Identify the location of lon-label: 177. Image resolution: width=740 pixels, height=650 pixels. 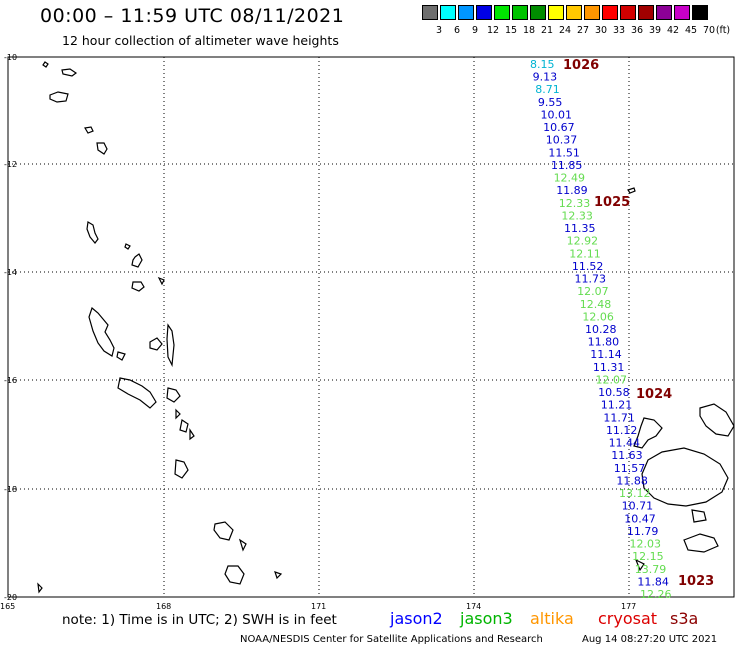
(628, 606).